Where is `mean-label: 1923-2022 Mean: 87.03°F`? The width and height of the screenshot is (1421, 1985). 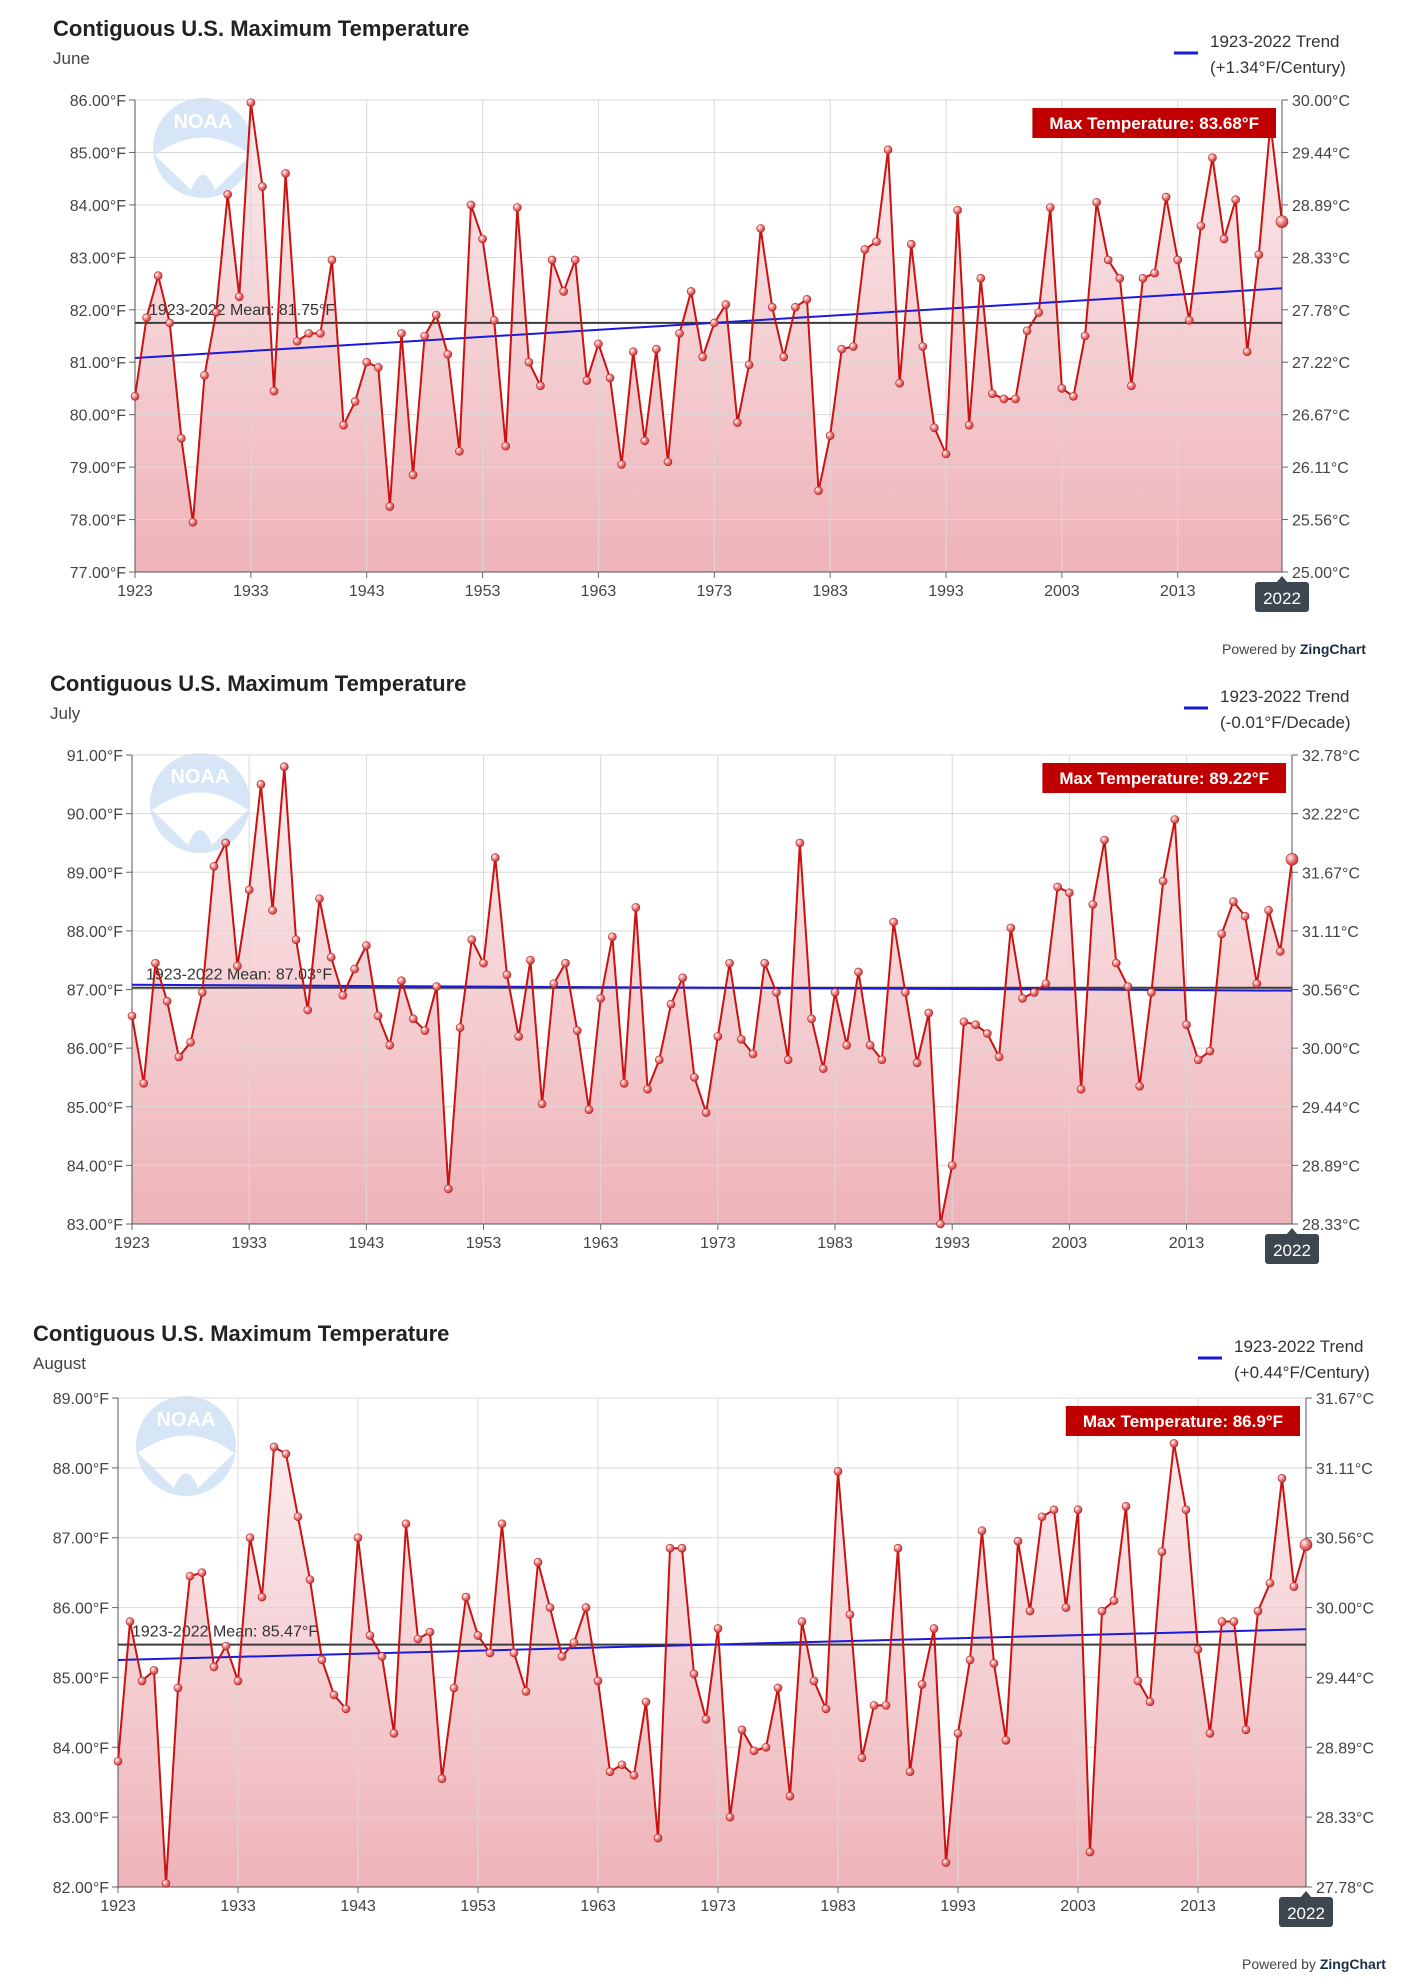
mean-label: 1923-2022 Mean: 87.03°F is located at coordinates (239, 975).